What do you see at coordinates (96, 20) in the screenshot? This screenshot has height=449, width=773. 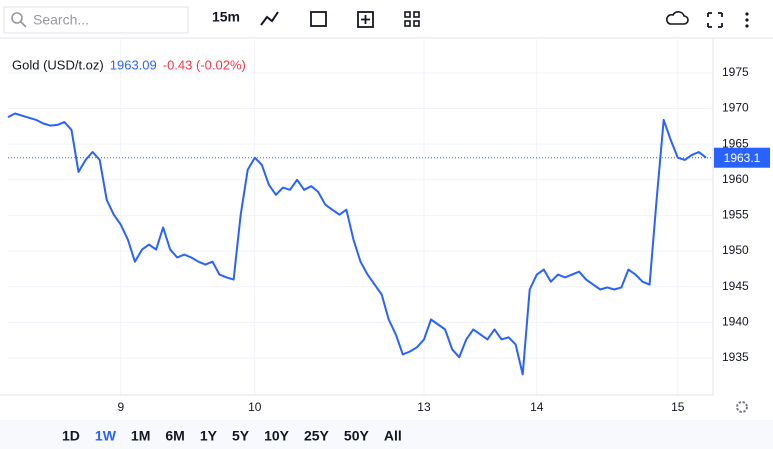 I see `search-box` at bounding box center [96, 20].